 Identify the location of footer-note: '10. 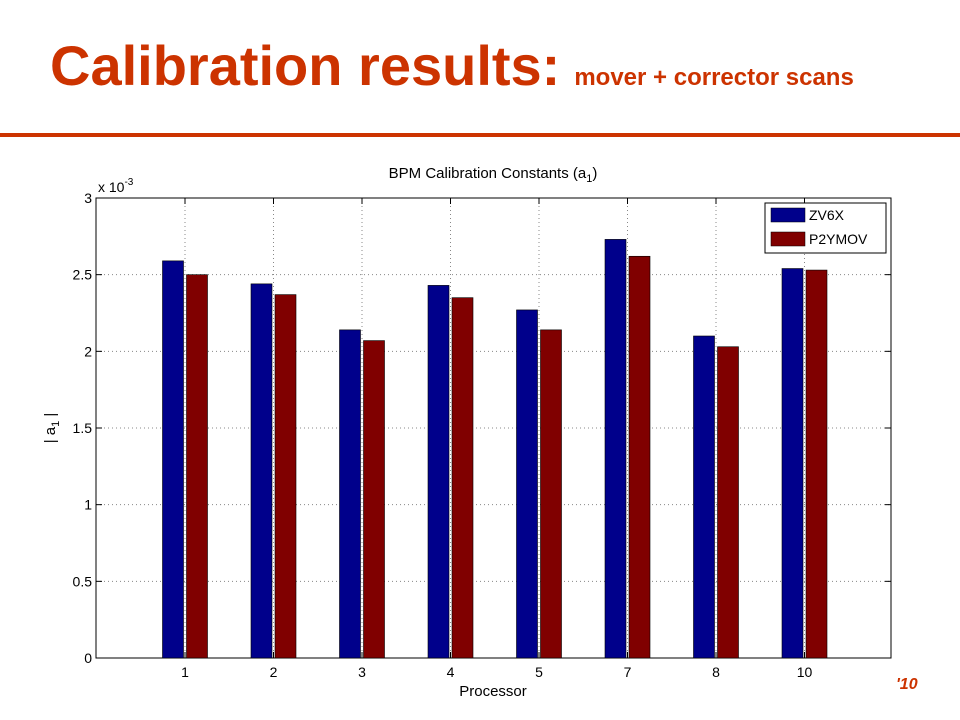
(907, 684).